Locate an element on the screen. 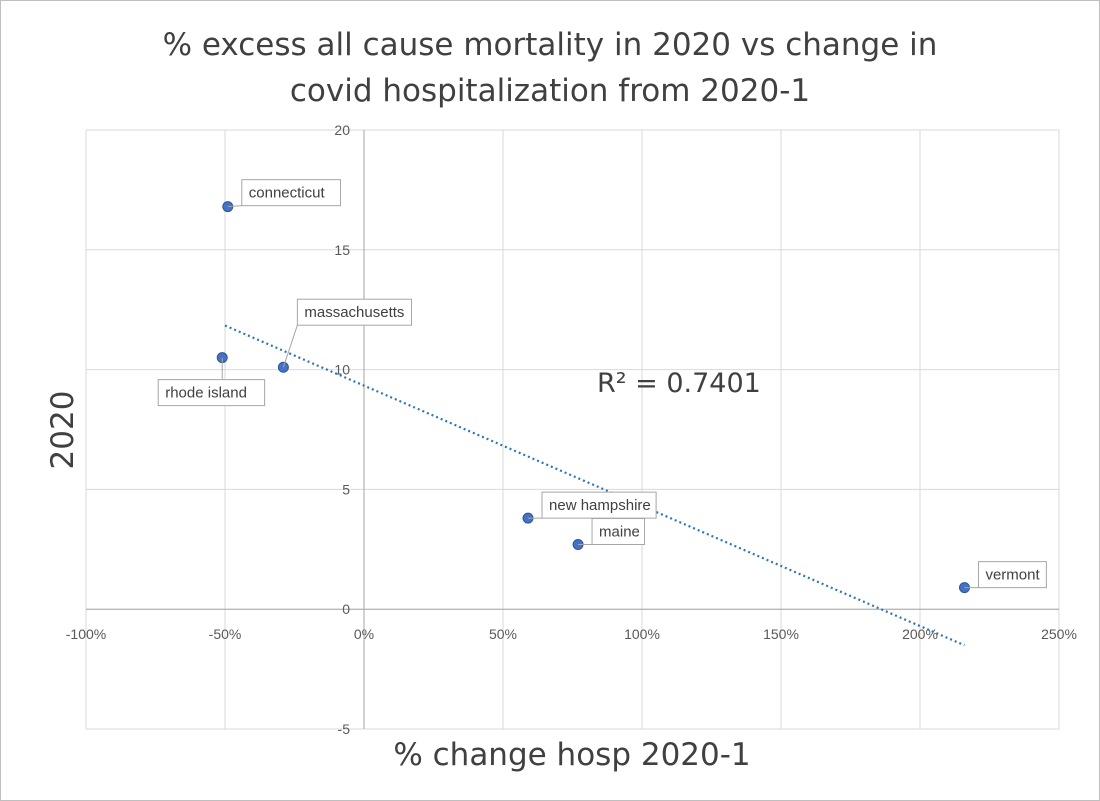  data-label: new hampshire is located at coordinates (600, 505).